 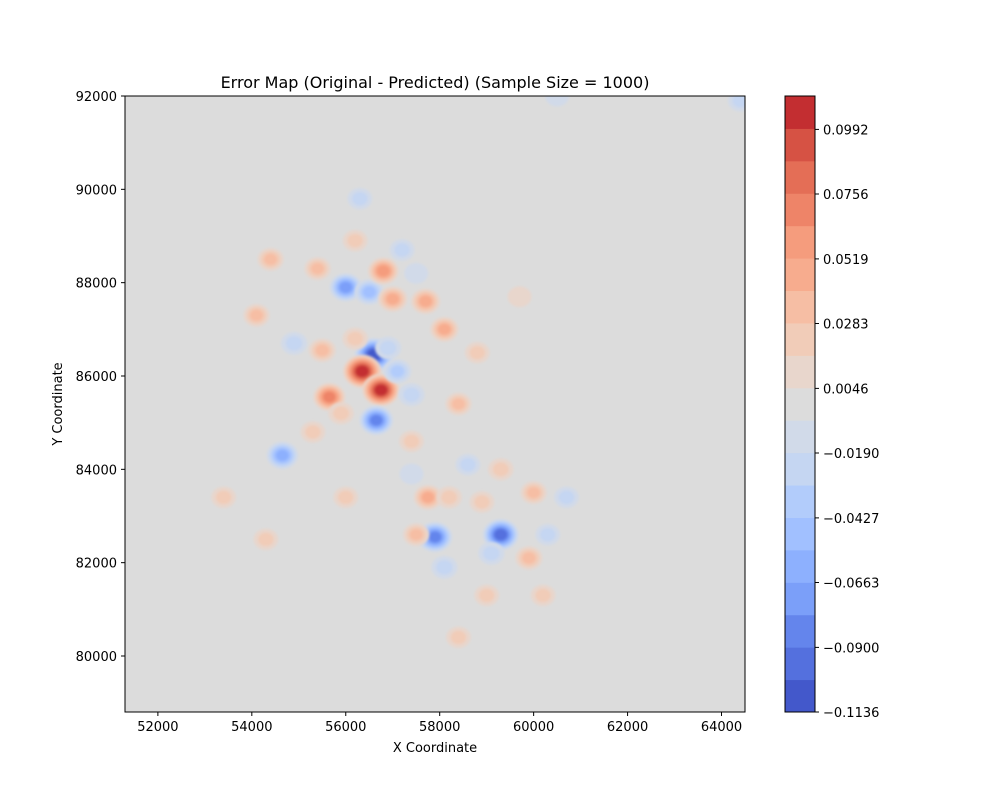 I want to click on y-tick-label: 80000, so click(x=96, y=657).